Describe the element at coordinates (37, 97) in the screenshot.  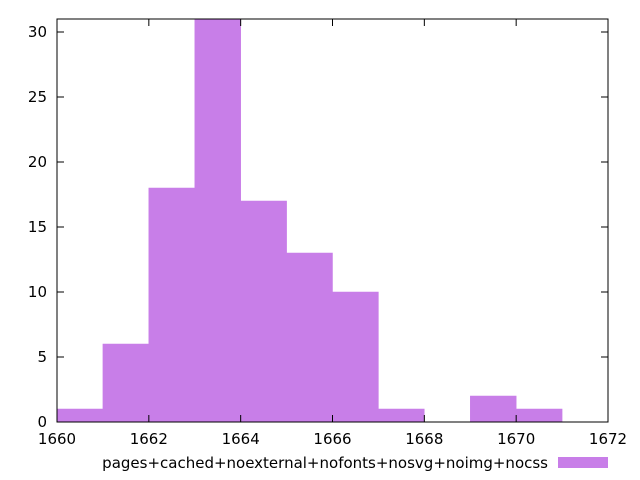
I see `y-tick-label-5: 25` at that location.